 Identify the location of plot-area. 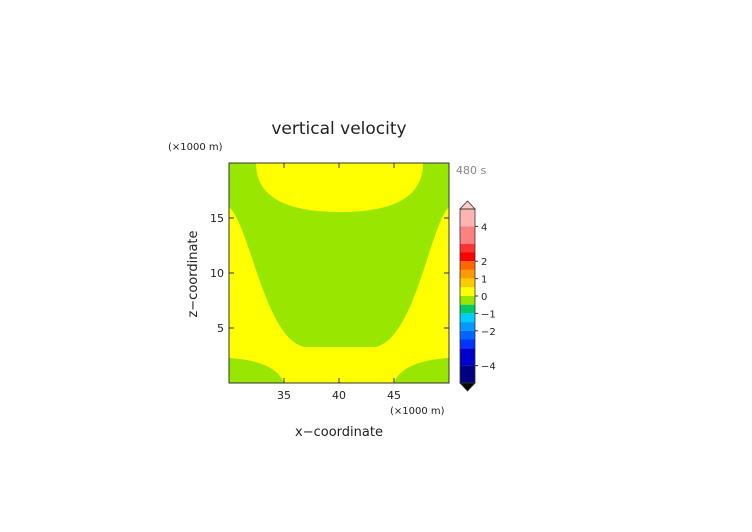
(339, 273).